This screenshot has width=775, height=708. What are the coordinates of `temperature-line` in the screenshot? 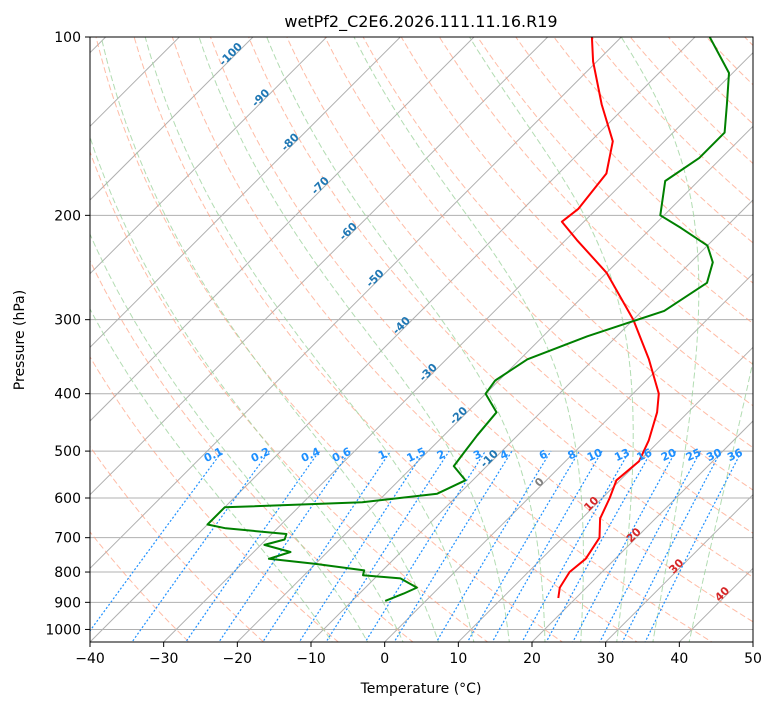 It's located at (608, 318).